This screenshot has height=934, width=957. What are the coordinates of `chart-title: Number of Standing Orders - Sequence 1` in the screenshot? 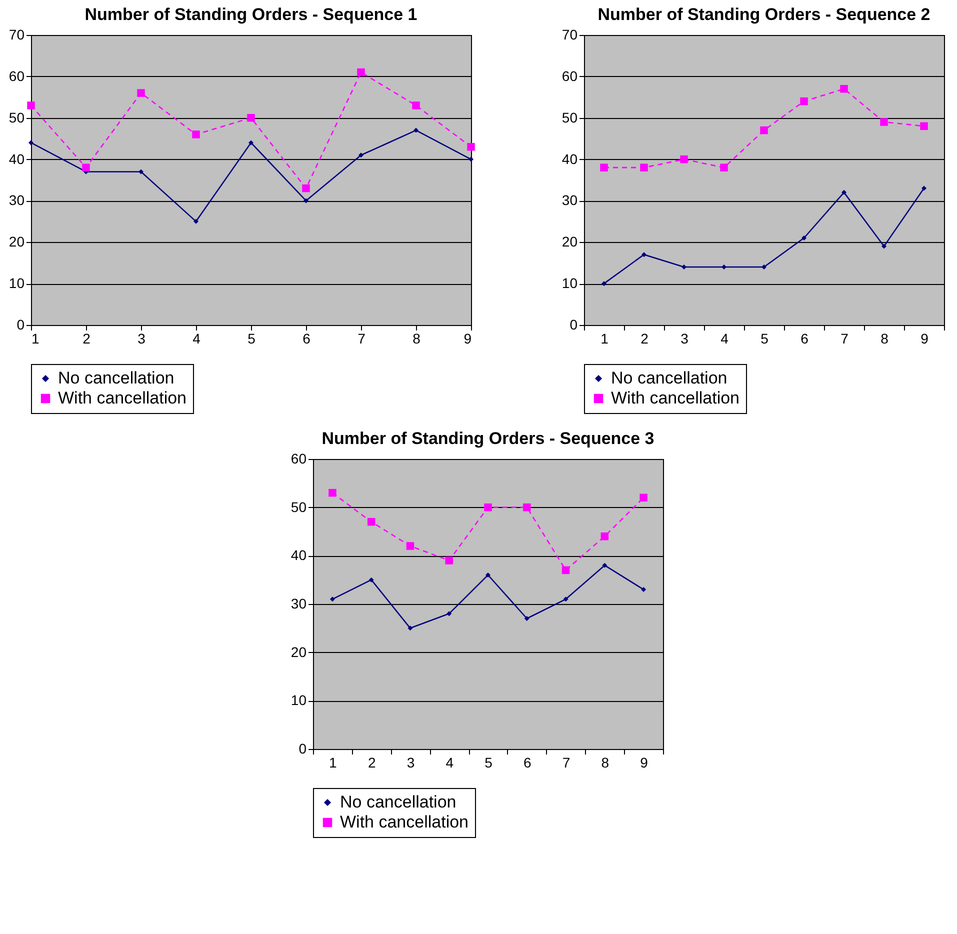 It's located at (251, 14).